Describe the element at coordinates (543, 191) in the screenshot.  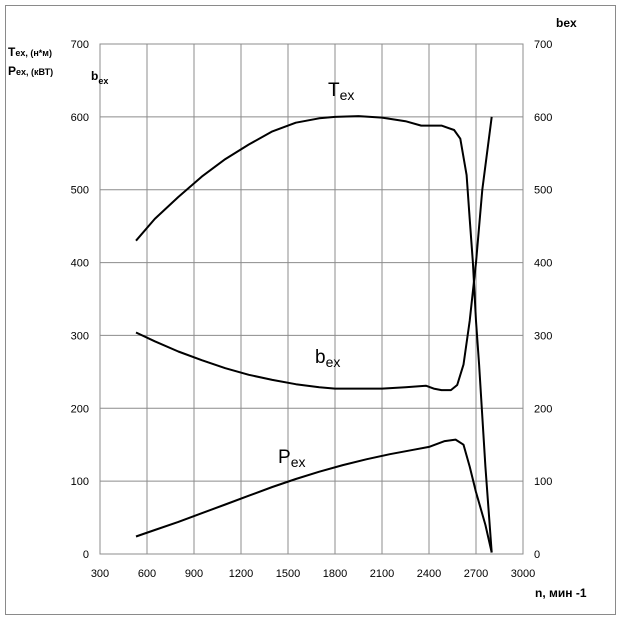
I see `y-right-tick-label: 500` at that location.